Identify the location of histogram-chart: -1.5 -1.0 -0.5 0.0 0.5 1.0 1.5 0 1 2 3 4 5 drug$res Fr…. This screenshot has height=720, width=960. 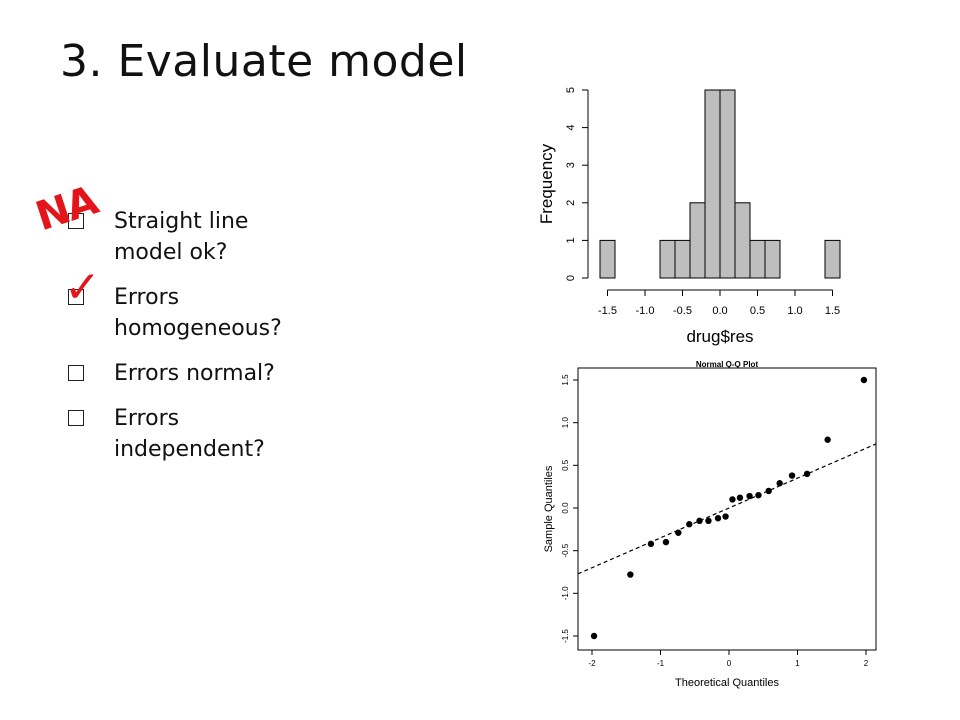
(689, 216).